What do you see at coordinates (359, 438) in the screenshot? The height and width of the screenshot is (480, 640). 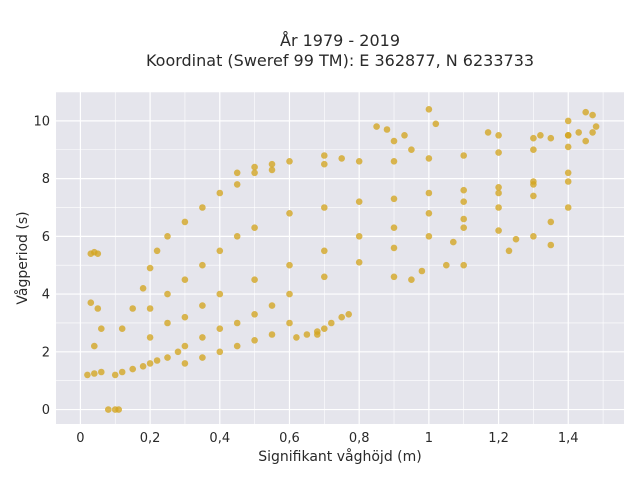 I see `x-tick-label: 0,8` at bounding box center [359, 438].